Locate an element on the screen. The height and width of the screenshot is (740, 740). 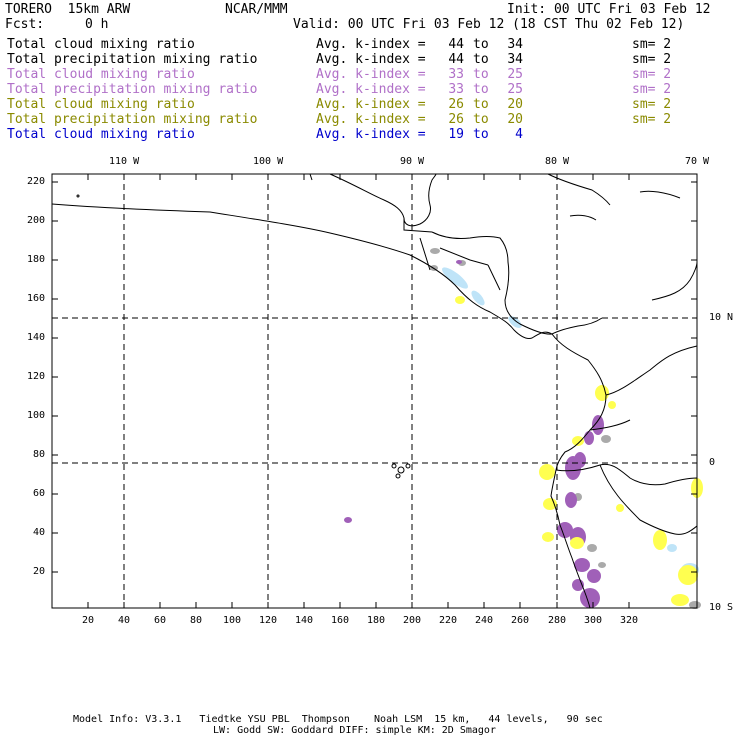
forecast-hour: 0 h is located at coordinates (97, 24).